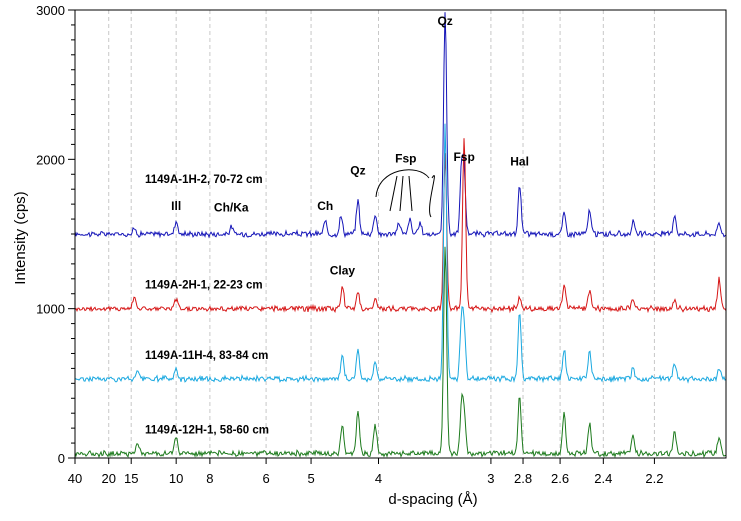 The width and height of the screenshot is (741, 521). What do you see at coordinates (75, 478) in the screenshot?
I see `x-tick-label: 40` at bounding box center [75, 478].